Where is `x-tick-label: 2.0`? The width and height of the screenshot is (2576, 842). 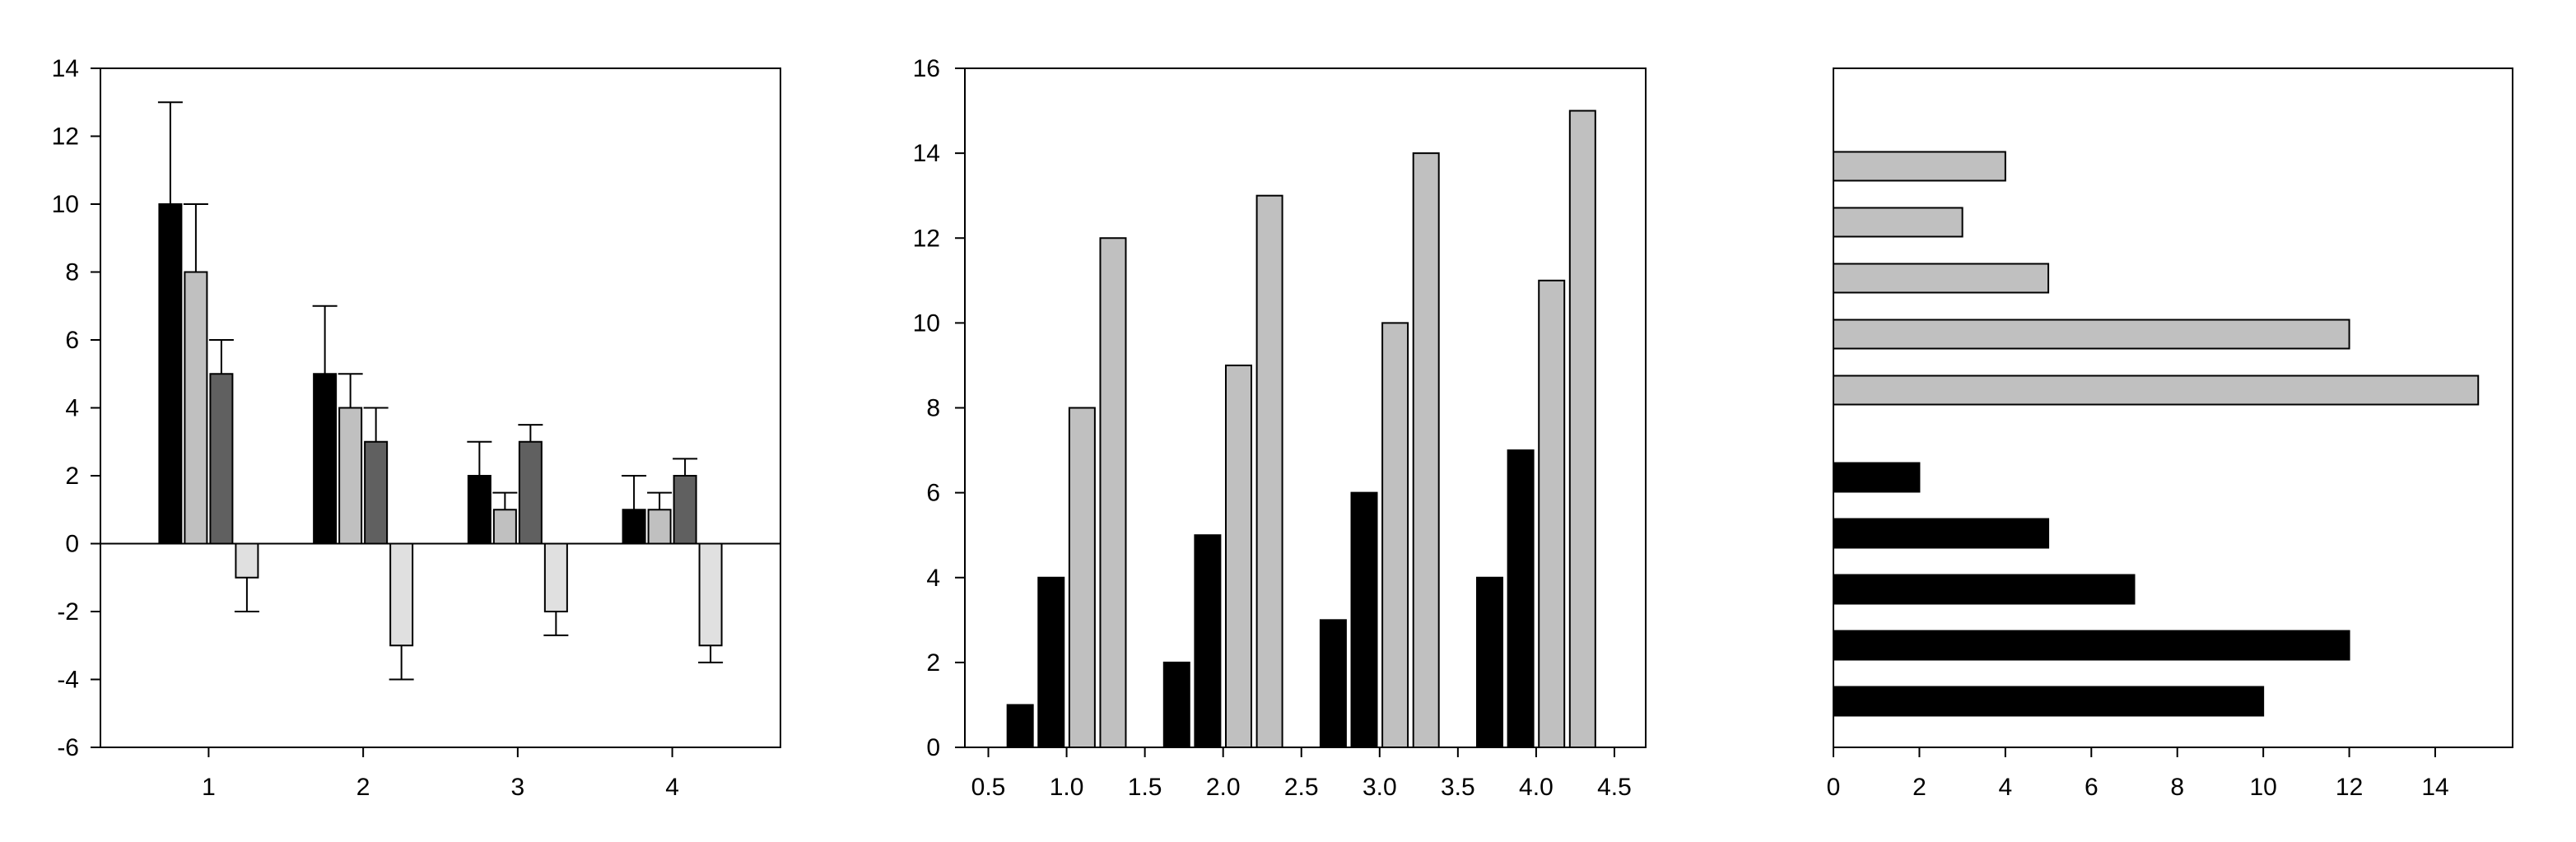 x-tick-label: 2.0 is located at coordinates (1223, 787).